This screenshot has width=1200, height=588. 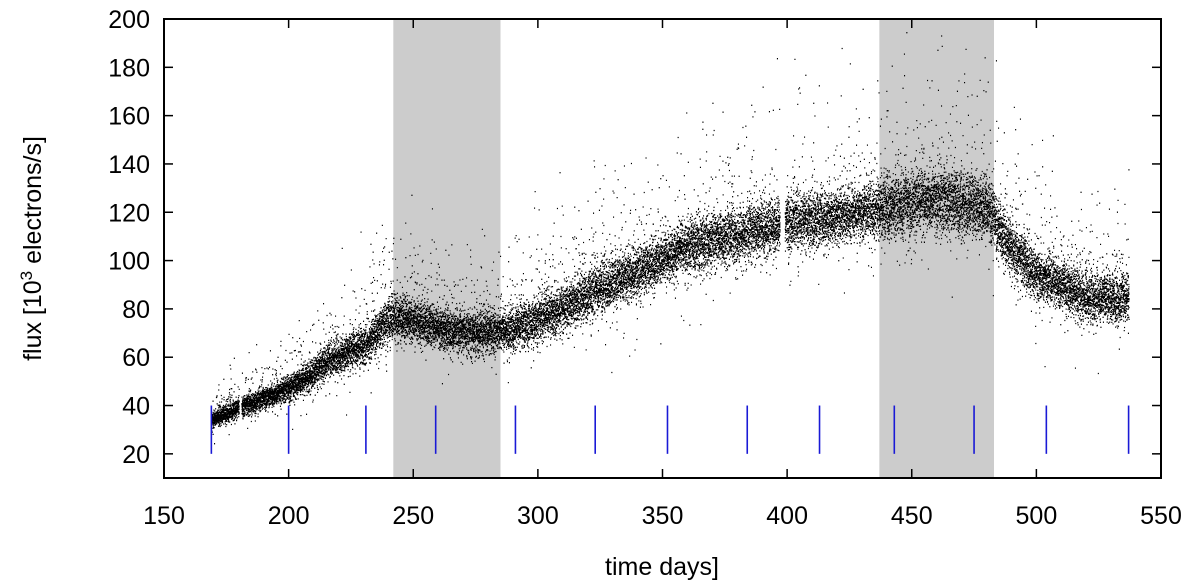 What do you see at coordinates (129, 262) in the screenshot?
I see `y-tick-label-100: 100` at bounding box center [129, 262].